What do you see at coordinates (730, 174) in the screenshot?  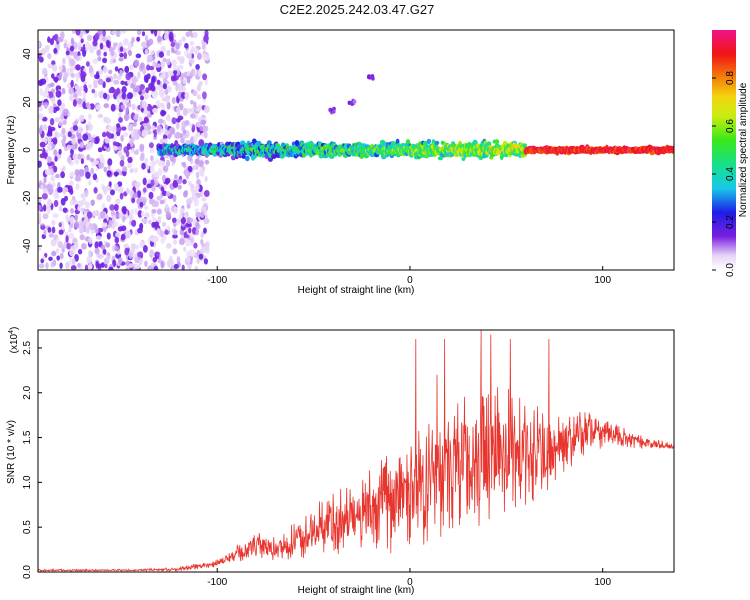 I see `colorbar-tick-label: 0.4` at bounding box center [730, 174].